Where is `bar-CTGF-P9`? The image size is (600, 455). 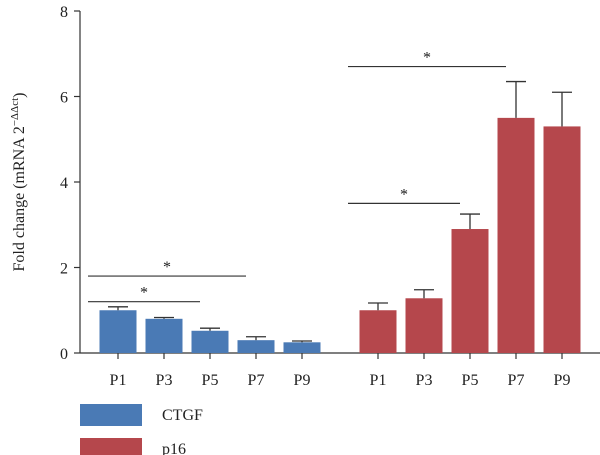
bar-CTGF-P9 is located at coordinates (302, 347).